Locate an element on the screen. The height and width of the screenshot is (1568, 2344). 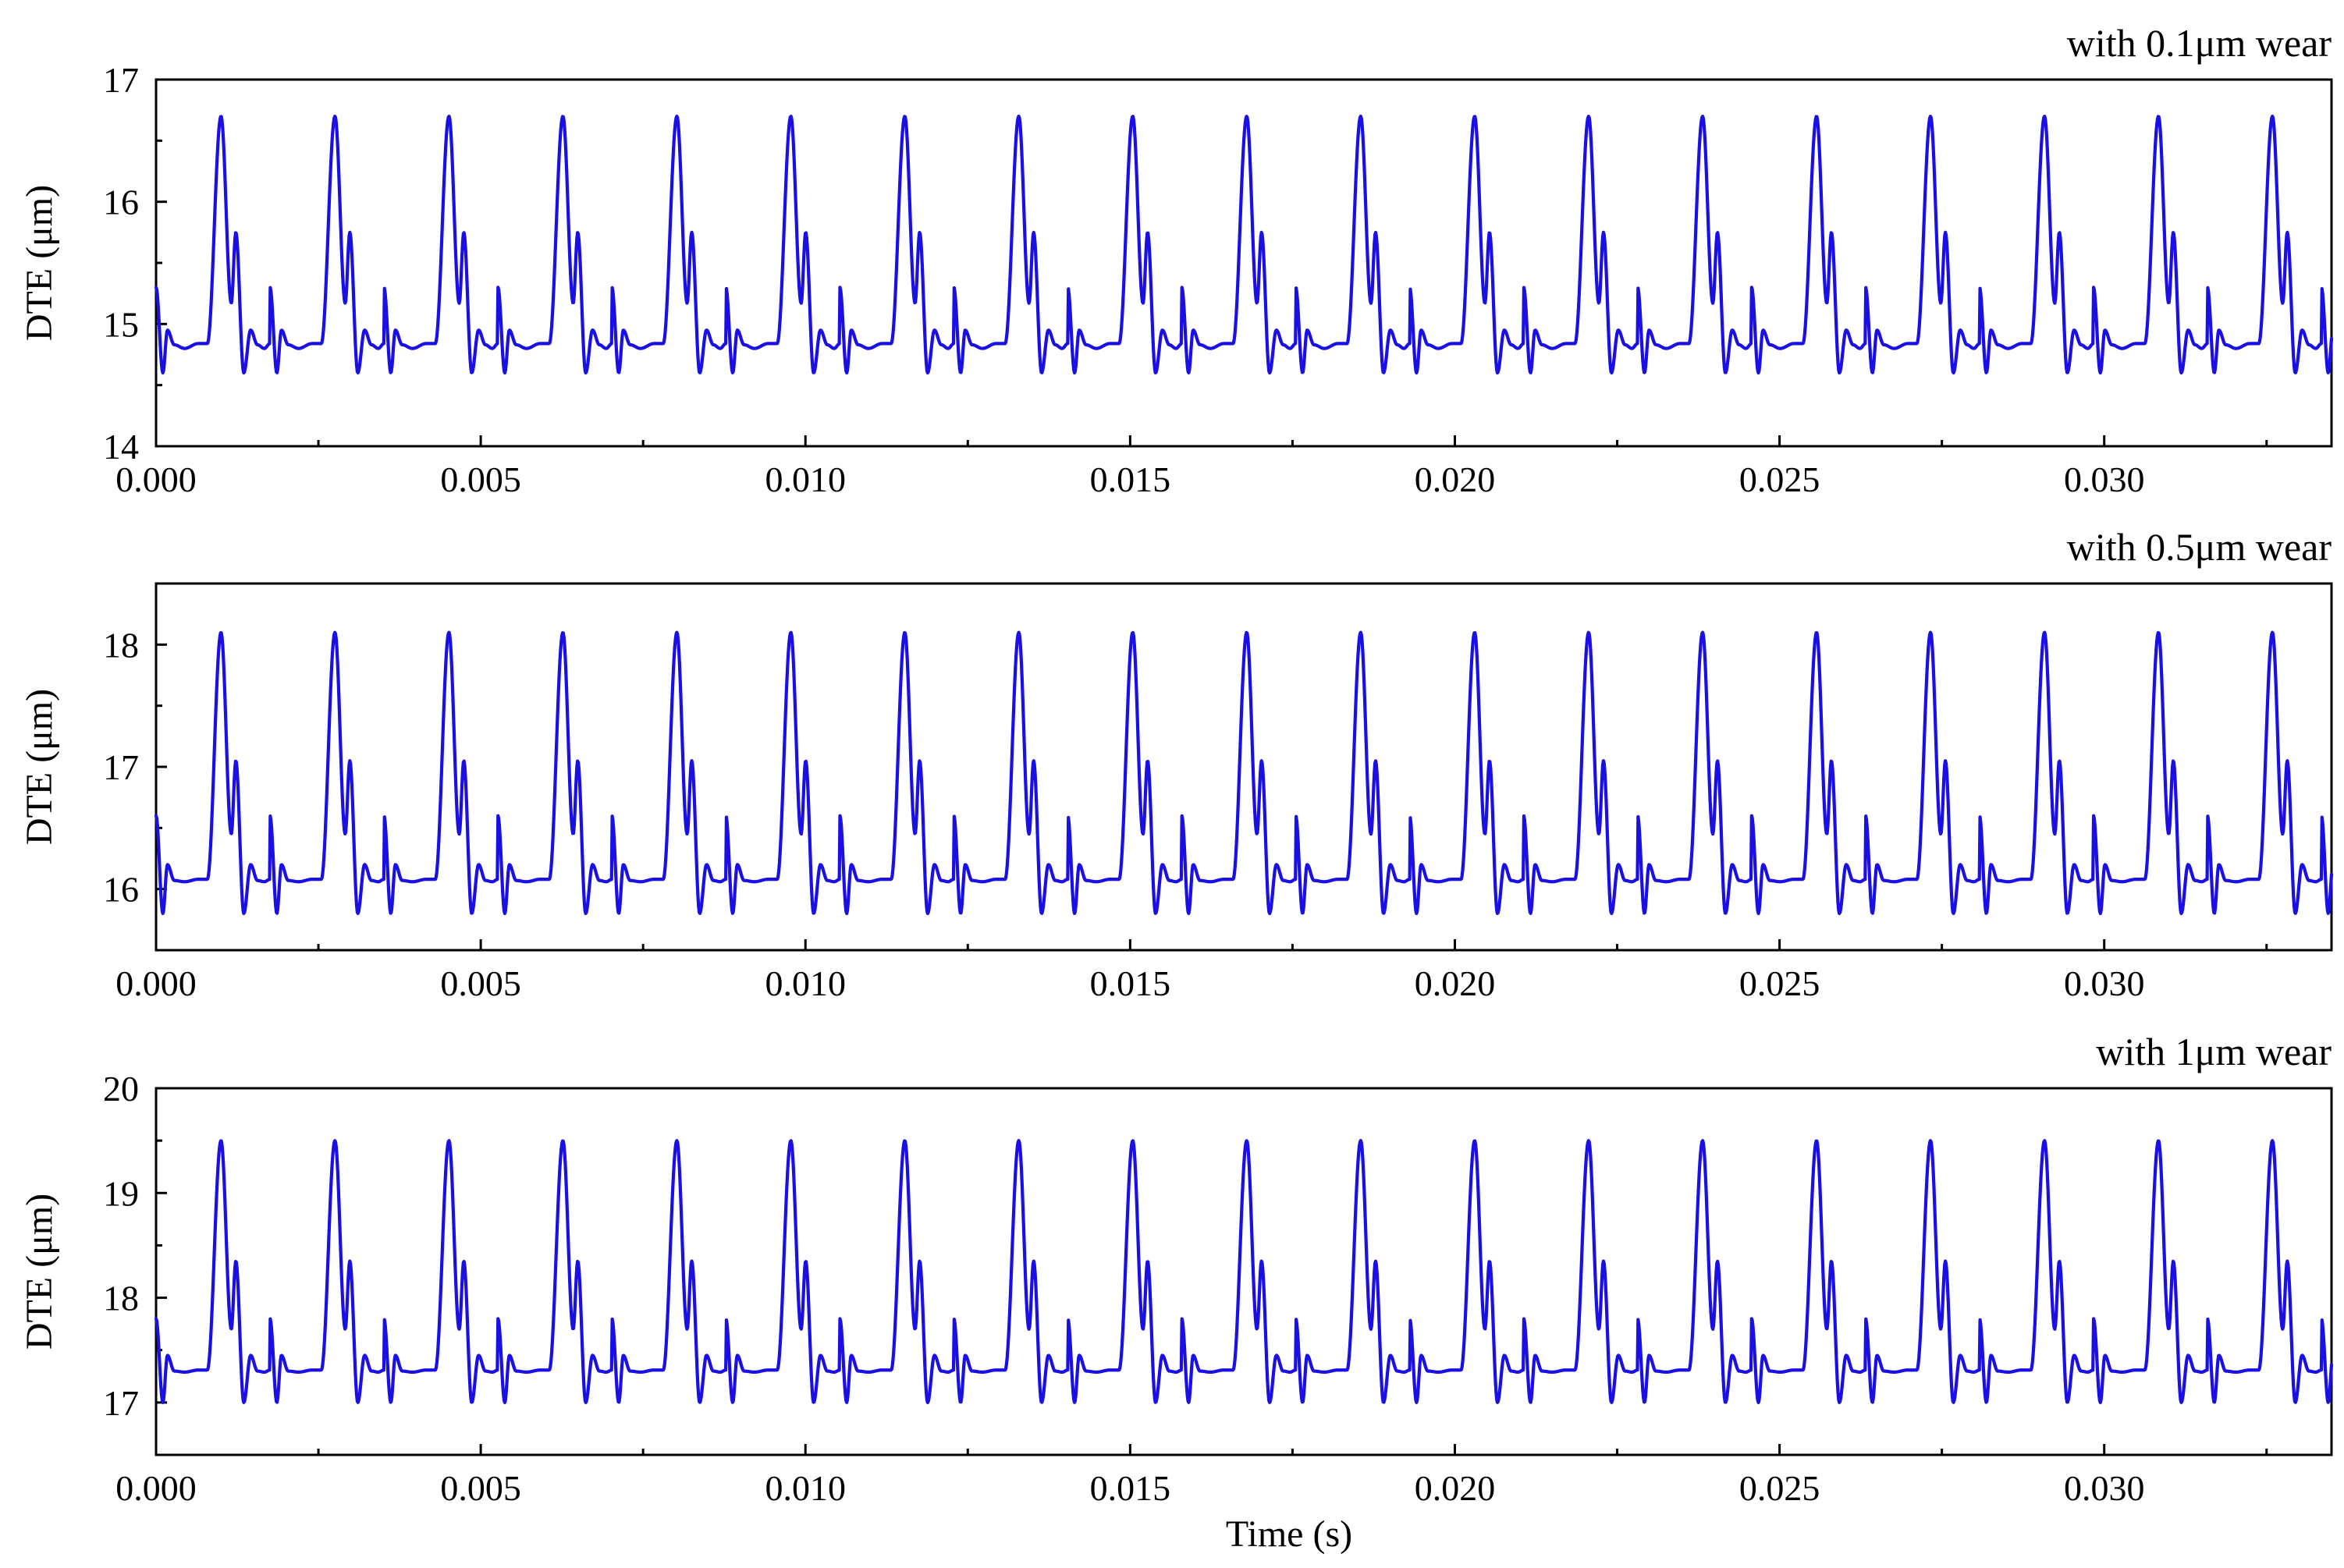
y-tick-label: 19 is located at coordinates (121, 1193).